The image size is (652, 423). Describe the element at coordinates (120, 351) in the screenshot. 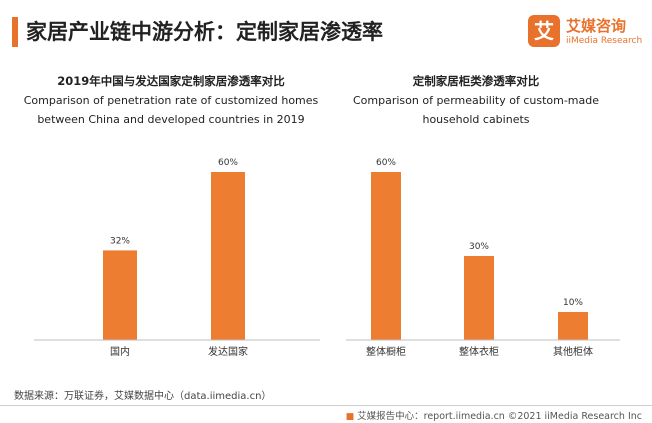

I see `chart-1-category-label-1: 国内` at that location.